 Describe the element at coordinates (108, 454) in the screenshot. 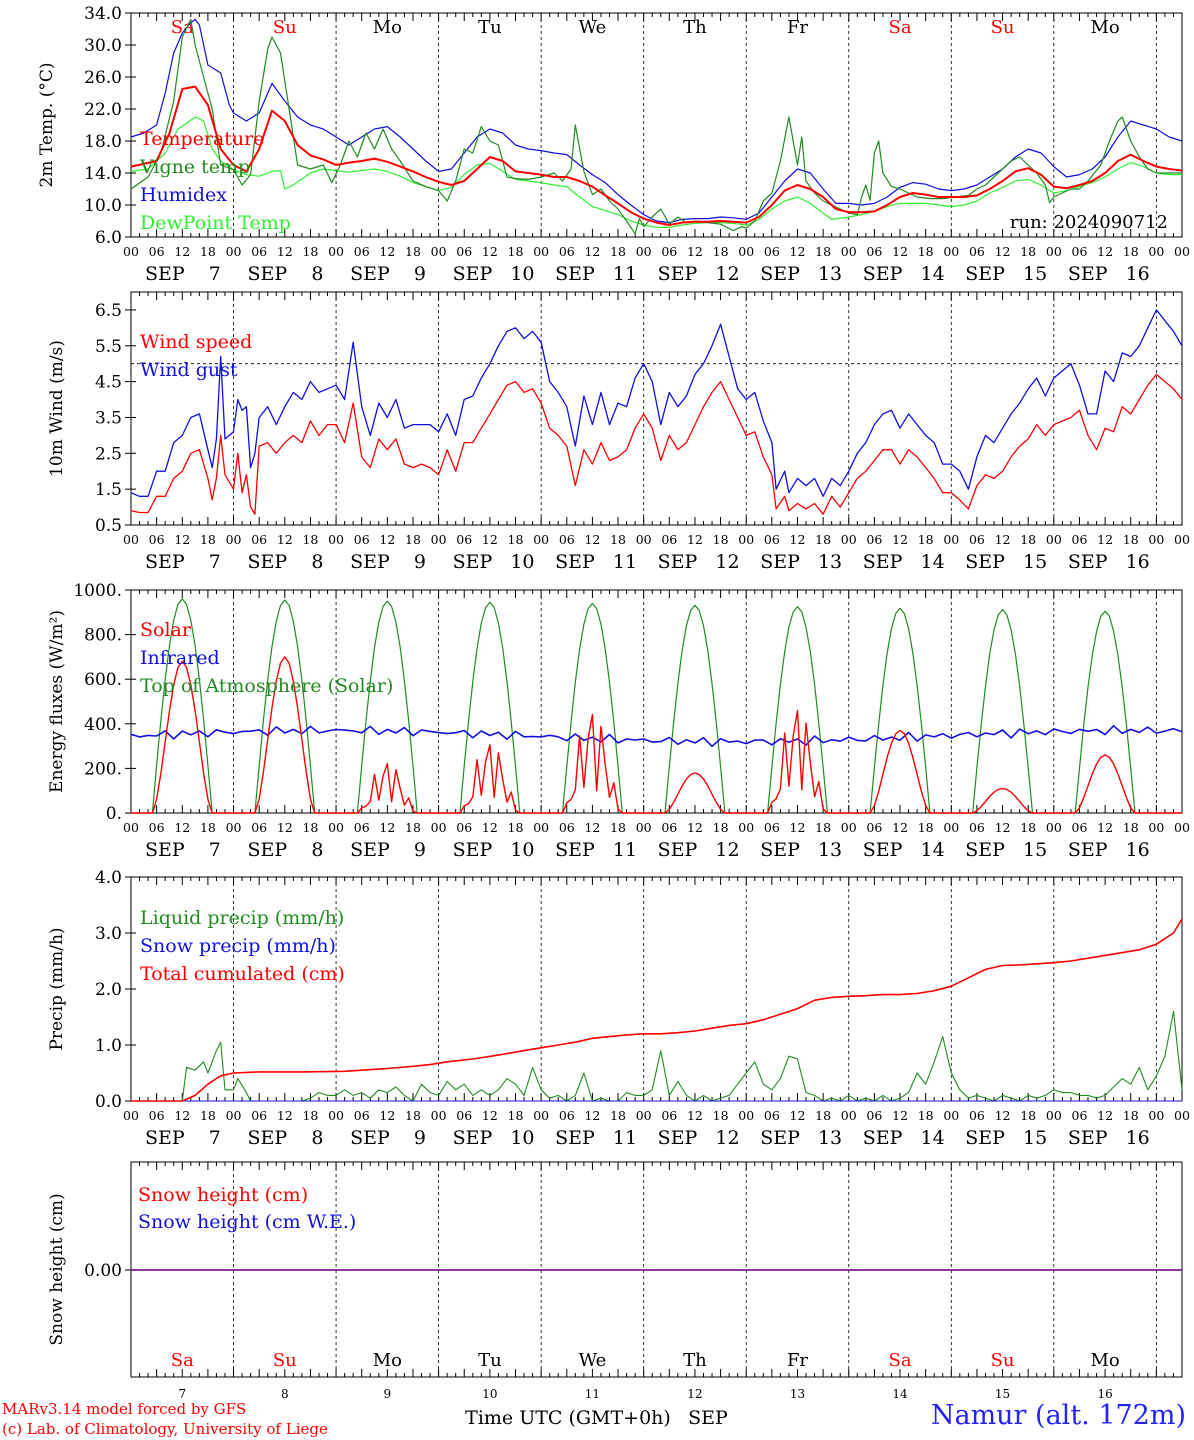

I see `panel-1-ytick-label: 2.5` at that location.